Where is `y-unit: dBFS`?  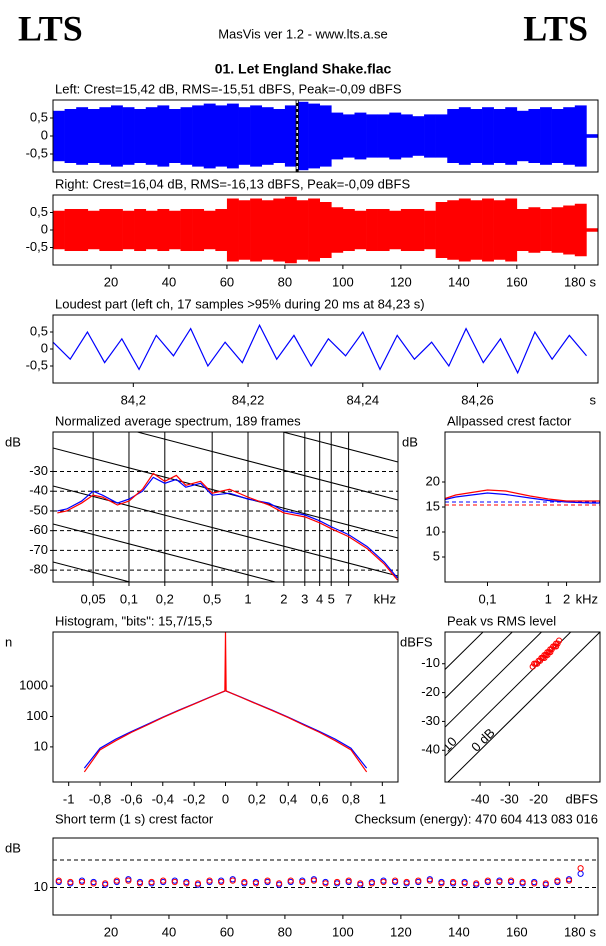 y-unit: dBFS is located at coordinates (416, 641).